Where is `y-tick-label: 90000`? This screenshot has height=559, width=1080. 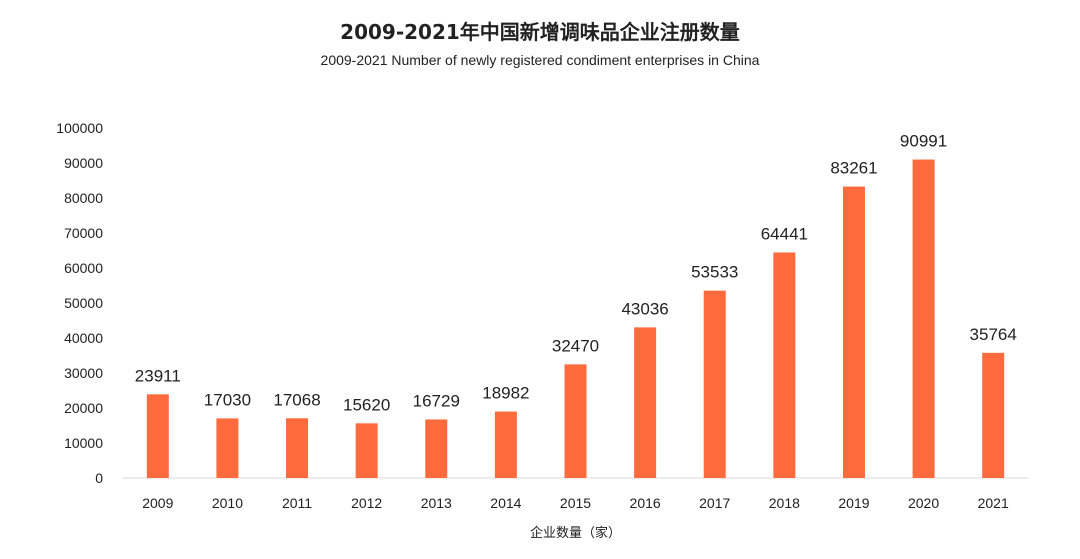
y-tick-label: 90000 is located at coordinates (83, 163).